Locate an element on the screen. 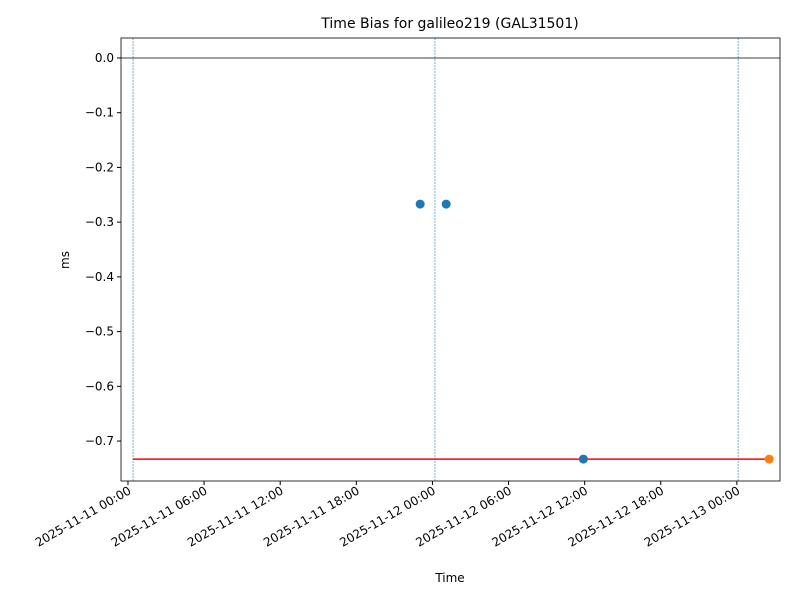 This screenshot has width=800, height=600. y-tick-label: −0.4 is located at coordinates (99, 277).